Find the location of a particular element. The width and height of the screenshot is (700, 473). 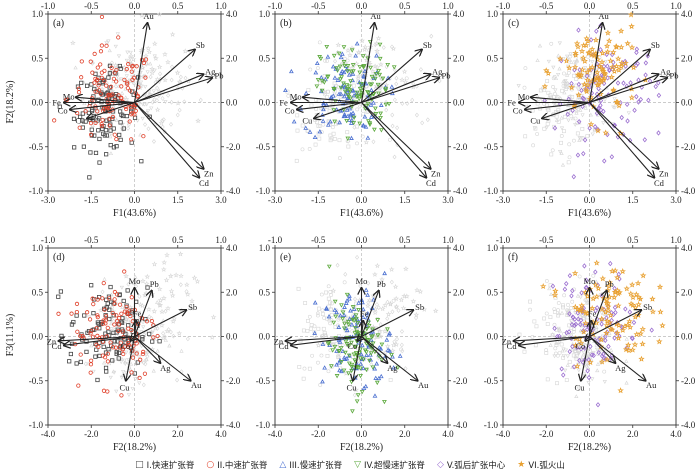

loading-label-zn: Zn is located at coordinates (436, 174).